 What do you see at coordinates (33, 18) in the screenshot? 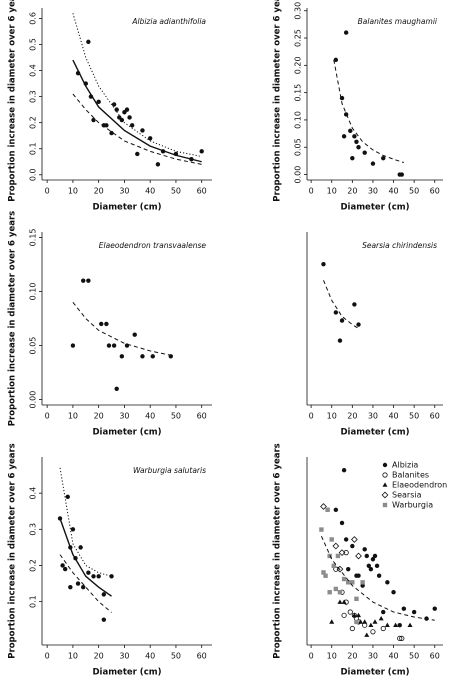
I see `y-tick-label: 0.6` at bounding box center [33, 18].